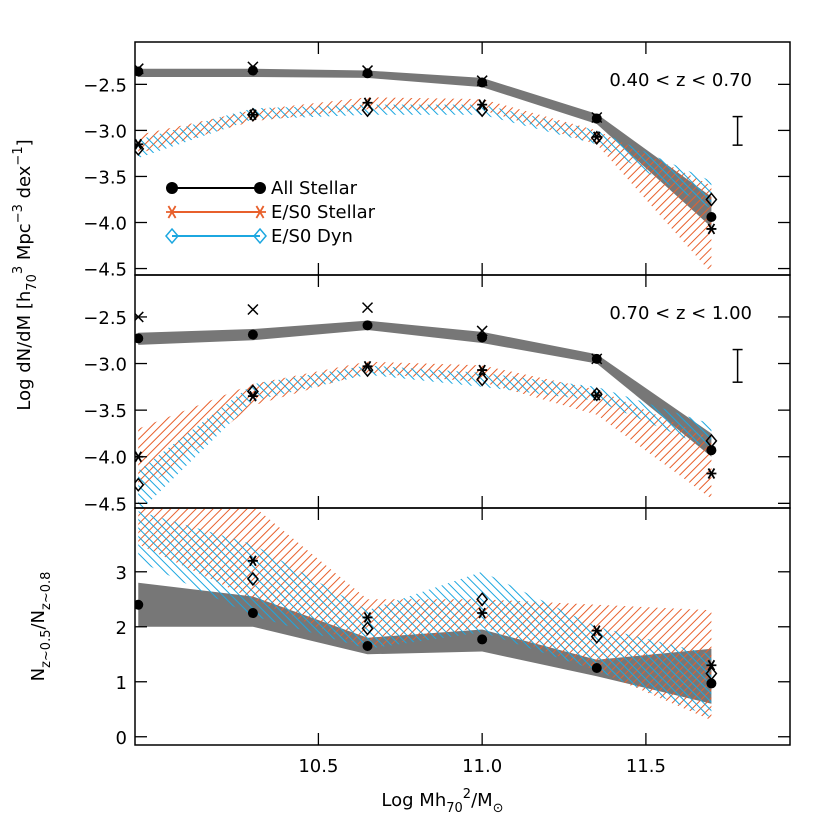 The width and height of the screenshot is (830, 830). What do you see at coordinates (121, 628) in the screenshot?
I see `y-tick-label: 2` at bounding box center [121, 628].